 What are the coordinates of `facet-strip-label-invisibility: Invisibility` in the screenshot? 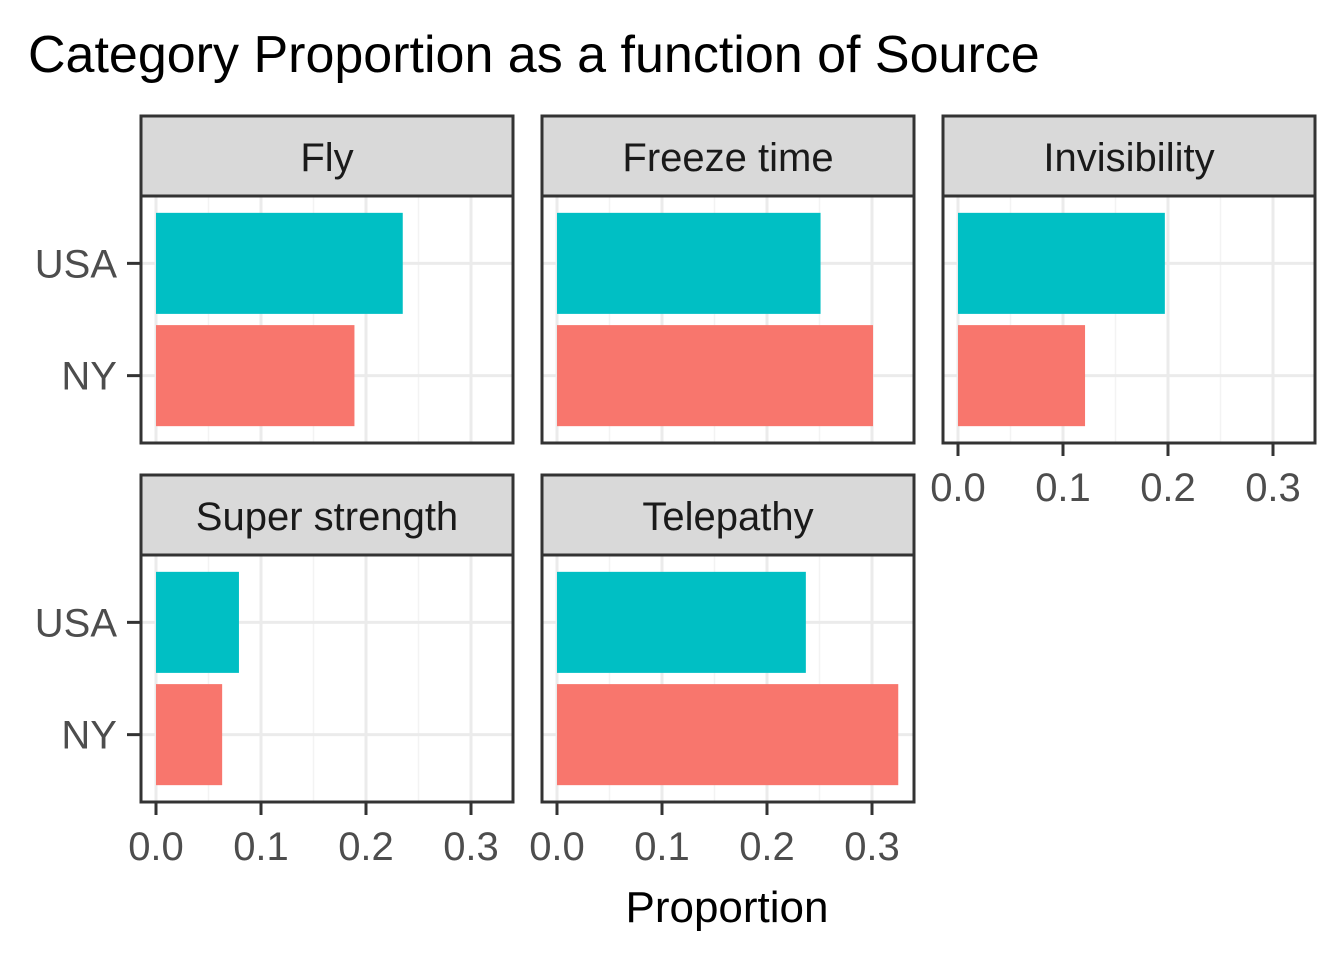 It's located at (1128, 158).